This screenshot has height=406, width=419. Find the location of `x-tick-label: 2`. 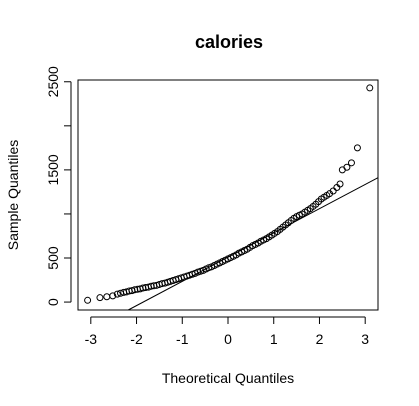

x-tick-label: 2 is located at coordinates (320, 339).